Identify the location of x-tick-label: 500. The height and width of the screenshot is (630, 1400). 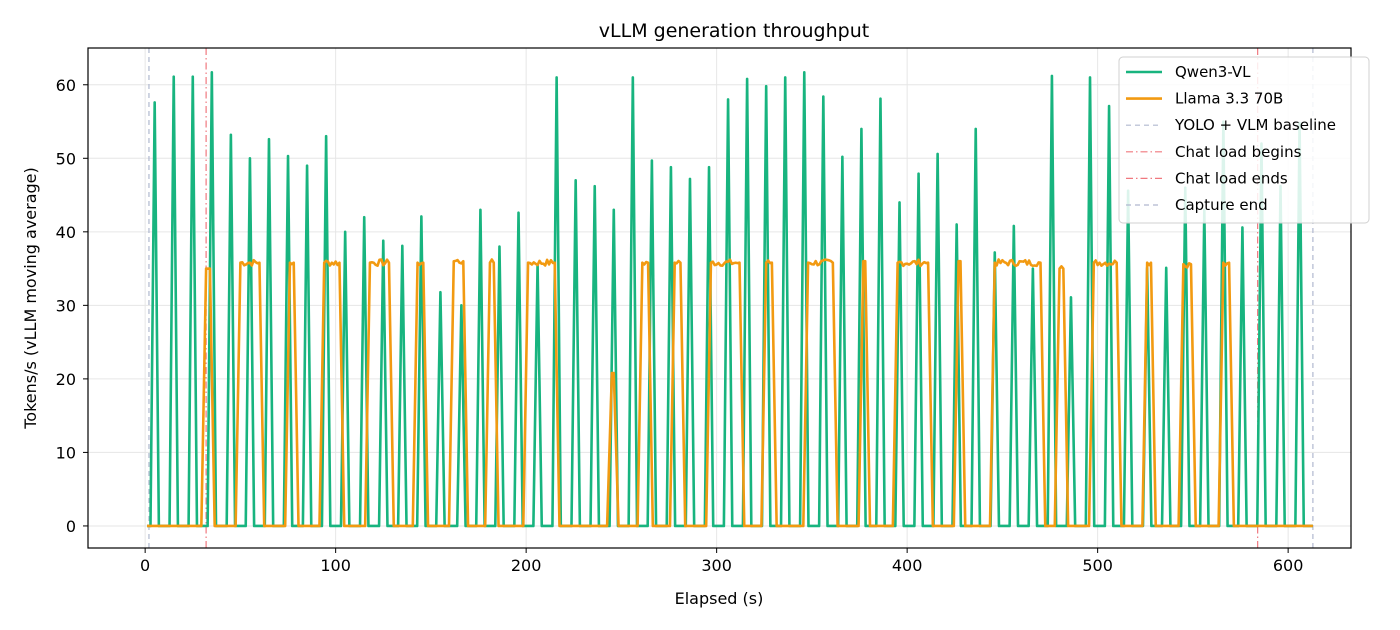
(1097, 565).